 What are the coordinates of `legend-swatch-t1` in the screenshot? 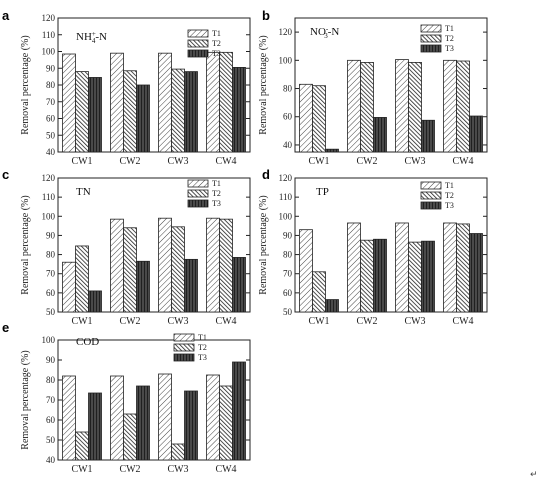 It's located at (431, 28).